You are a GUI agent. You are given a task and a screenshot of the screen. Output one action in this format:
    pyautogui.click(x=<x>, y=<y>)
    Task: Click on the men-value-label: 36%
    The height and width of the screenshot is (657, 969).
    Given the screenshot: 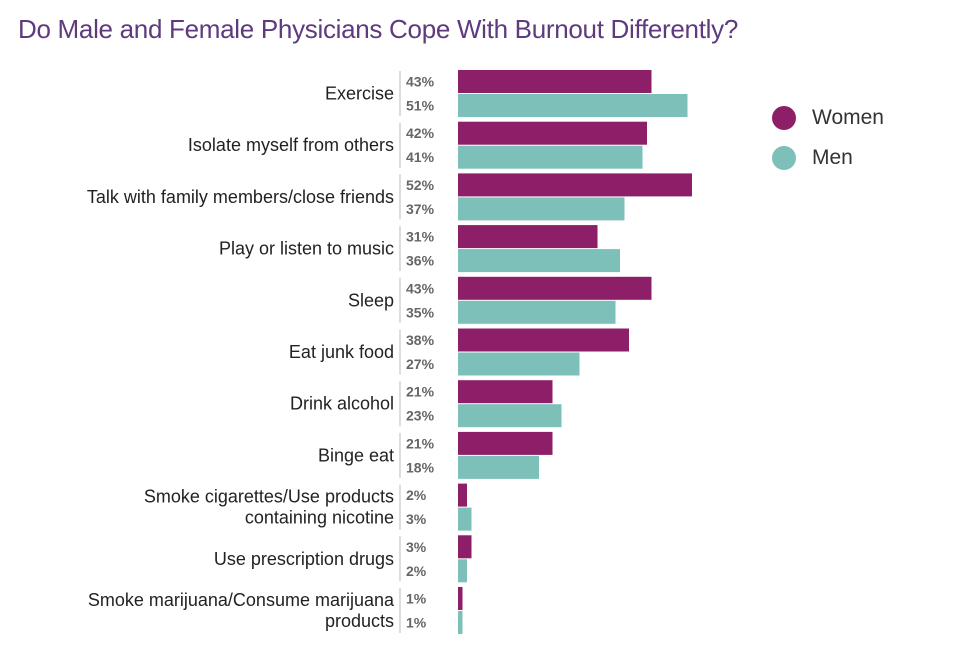 What is the action you would take?
    pyautogui.click(x=420, y=261)
    